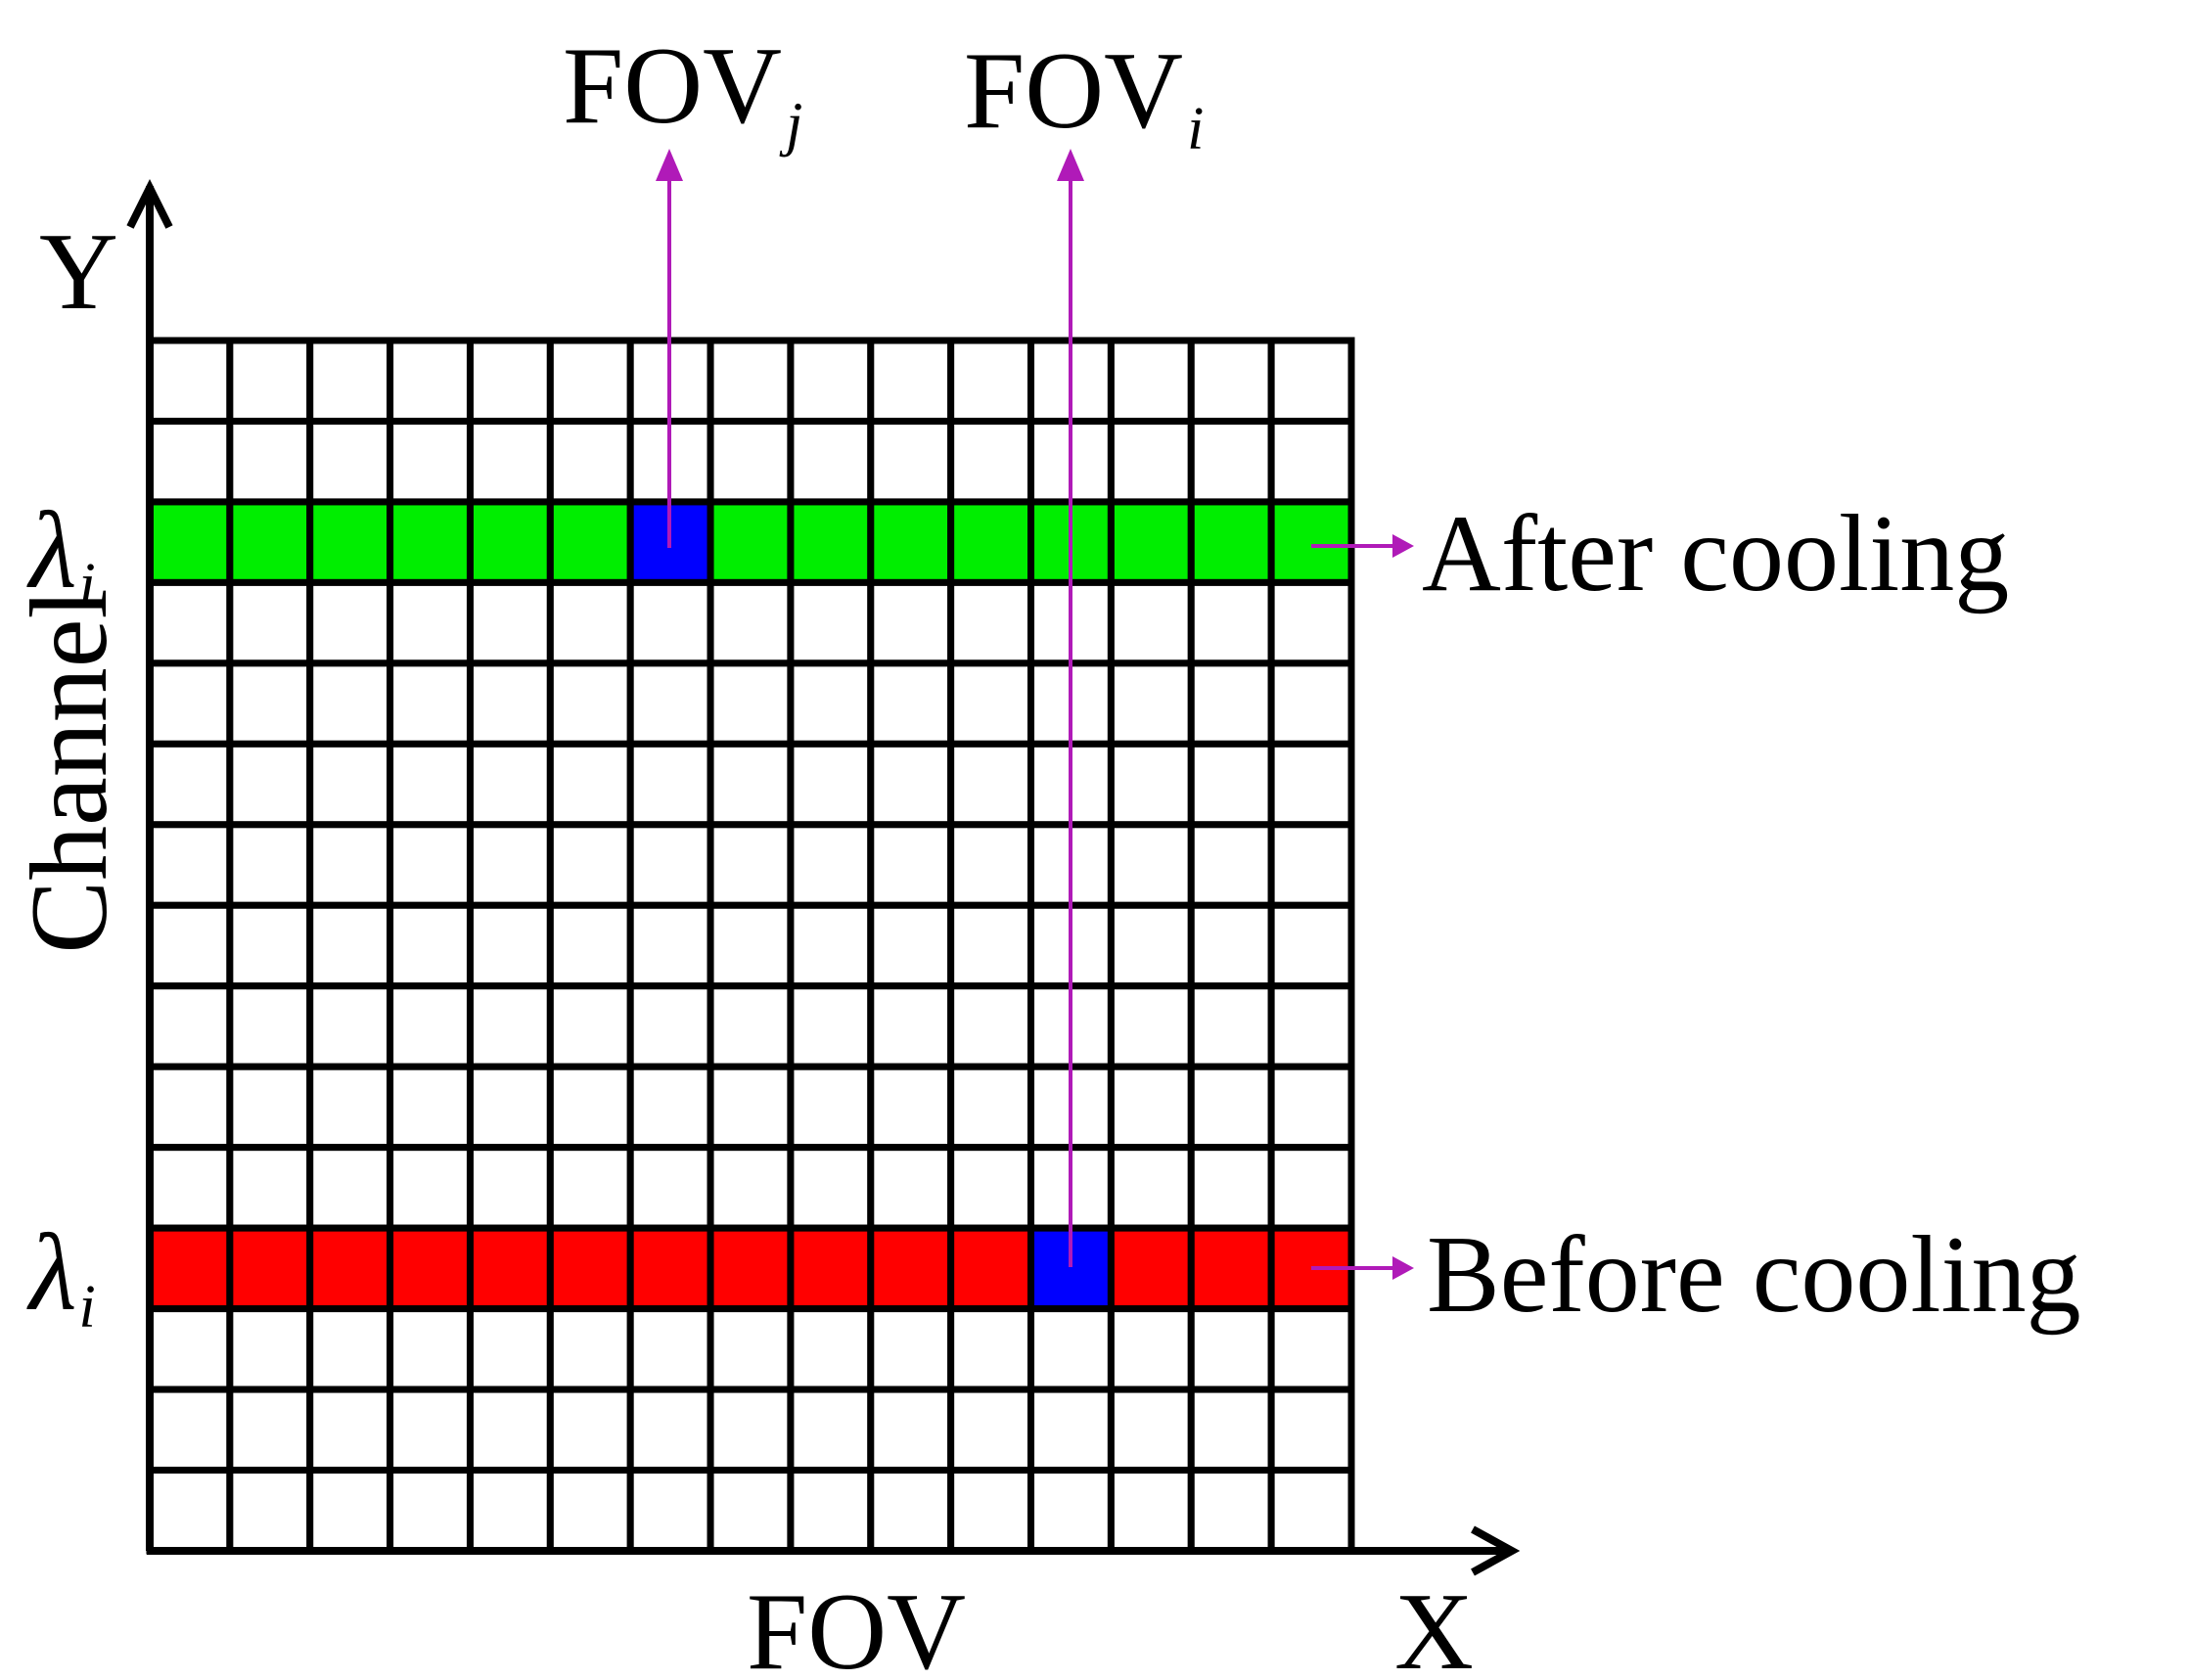  I want to click on fov-i-label: FOVi, so click(1084, 96).